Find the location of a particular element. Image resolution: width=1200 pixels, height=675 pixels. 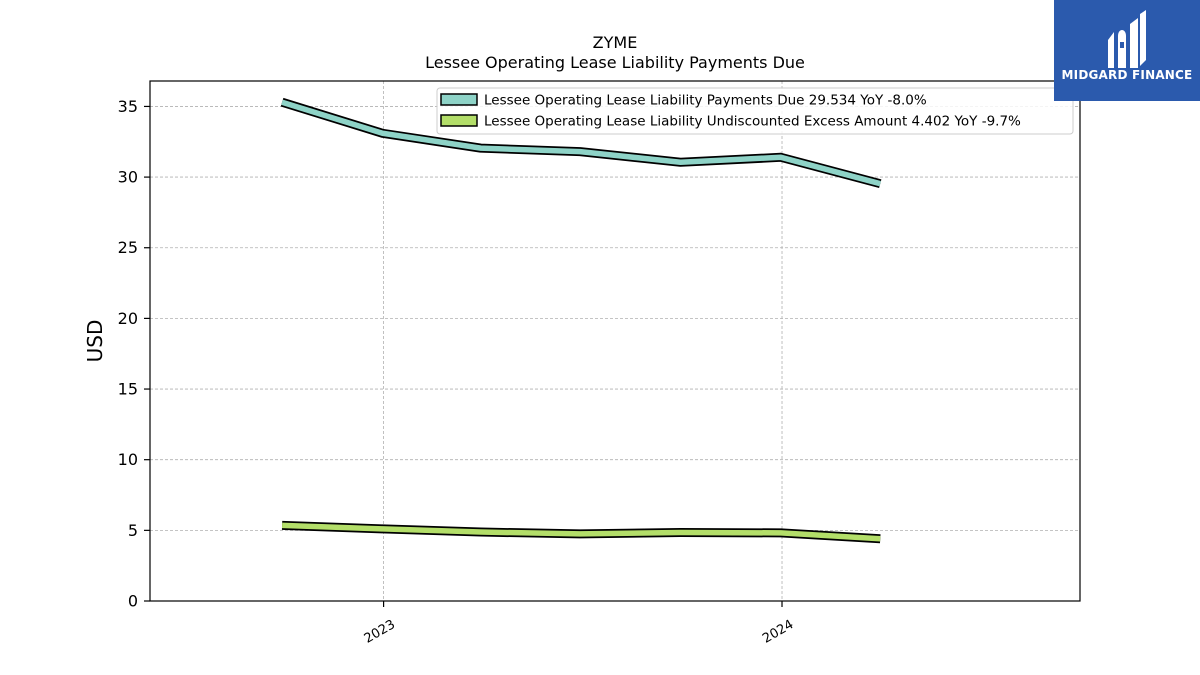

y-tick-label: 30 is located at coordinates (128, 177).